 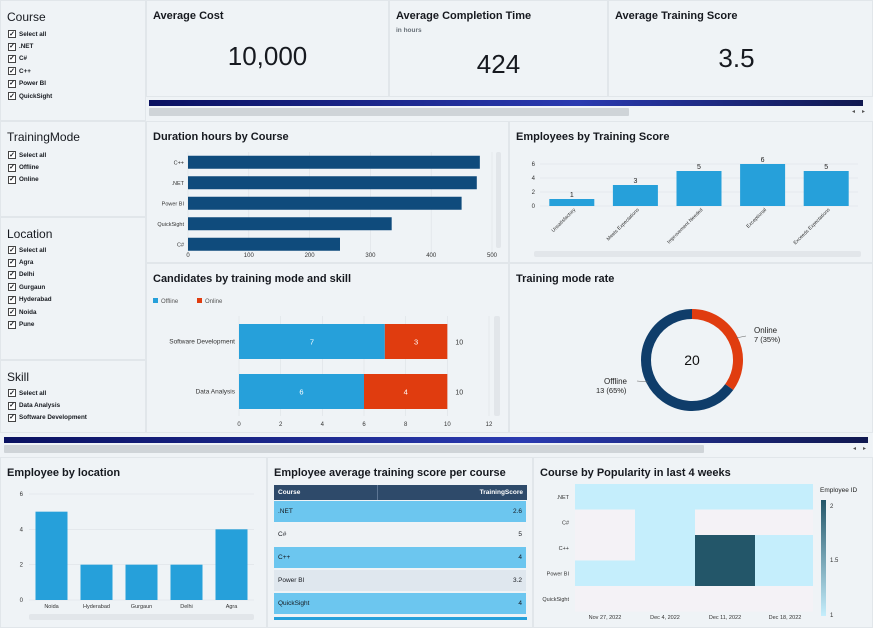 I want to click on table-row: .NET 2.6, so click(x=400, y=511).